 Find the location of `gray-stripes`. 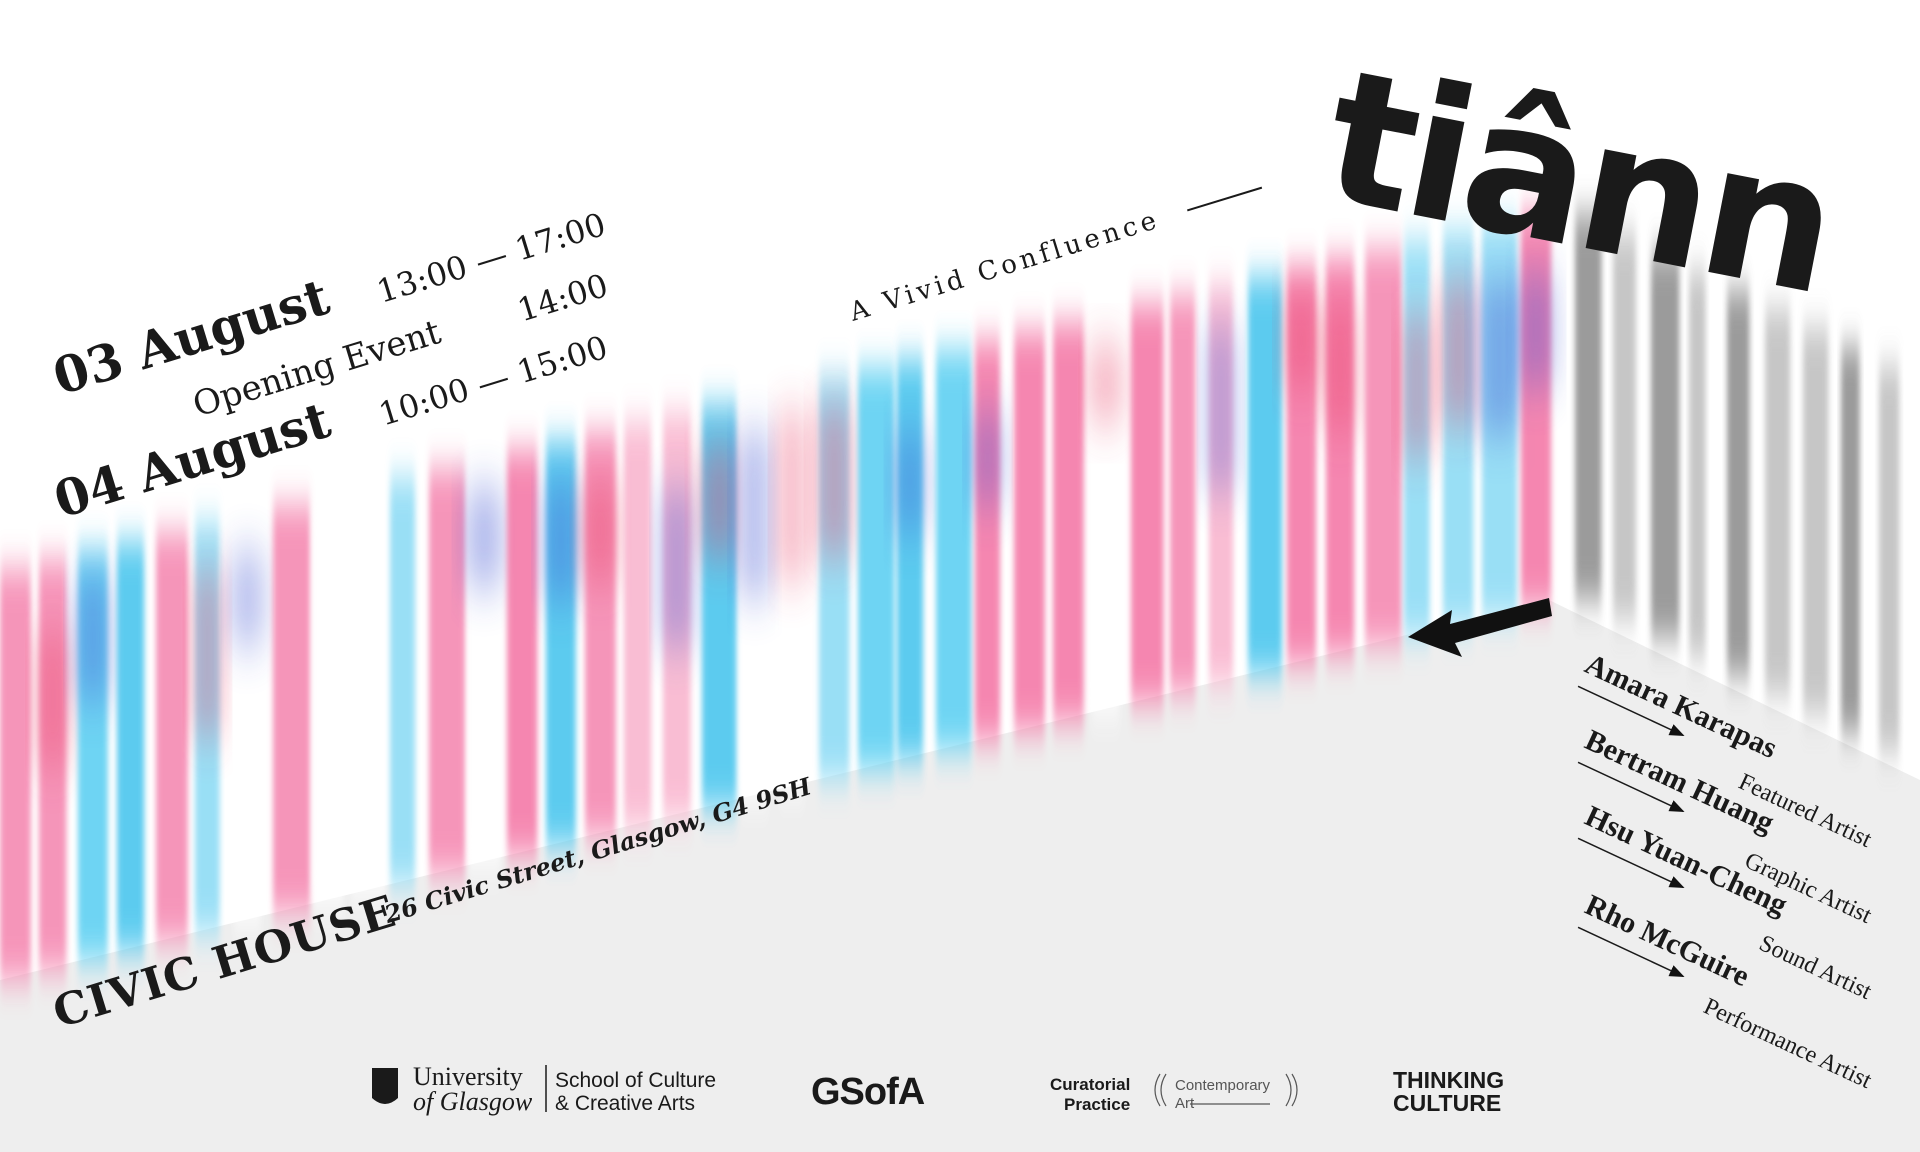

gray-stripes is located at coordinates (1737, 483).